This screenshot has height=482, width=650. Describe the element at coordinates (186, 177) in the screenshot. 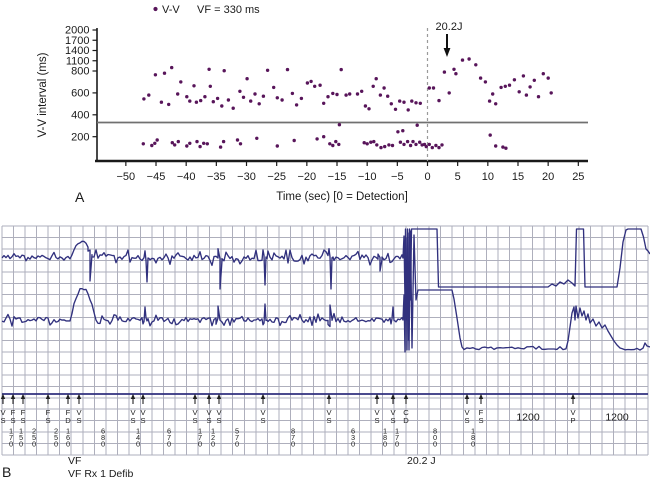

I see `x-tick-label: −40` at that location.